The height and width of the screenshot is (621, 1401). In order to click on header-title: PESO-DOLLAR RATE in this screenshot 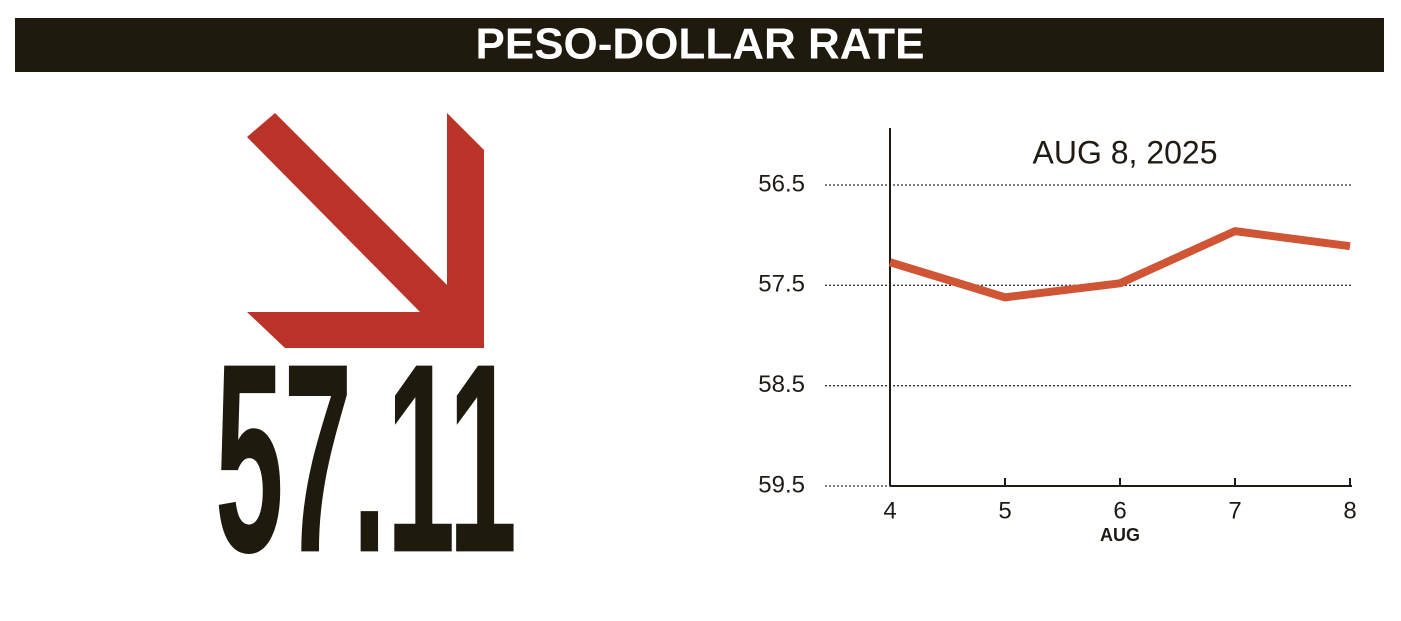, I will do `click(700, 44)`.